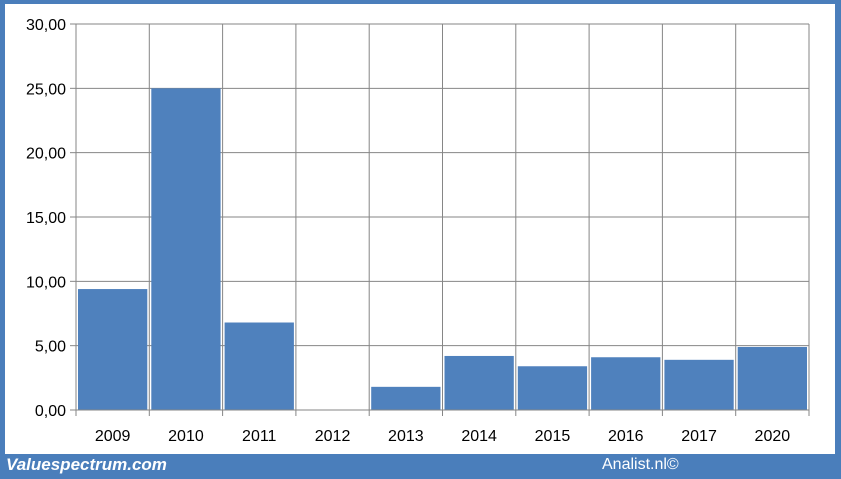 This screenshot has width=841, height=479. I want to click on x-tick-label: 2009, so click(113, 436).